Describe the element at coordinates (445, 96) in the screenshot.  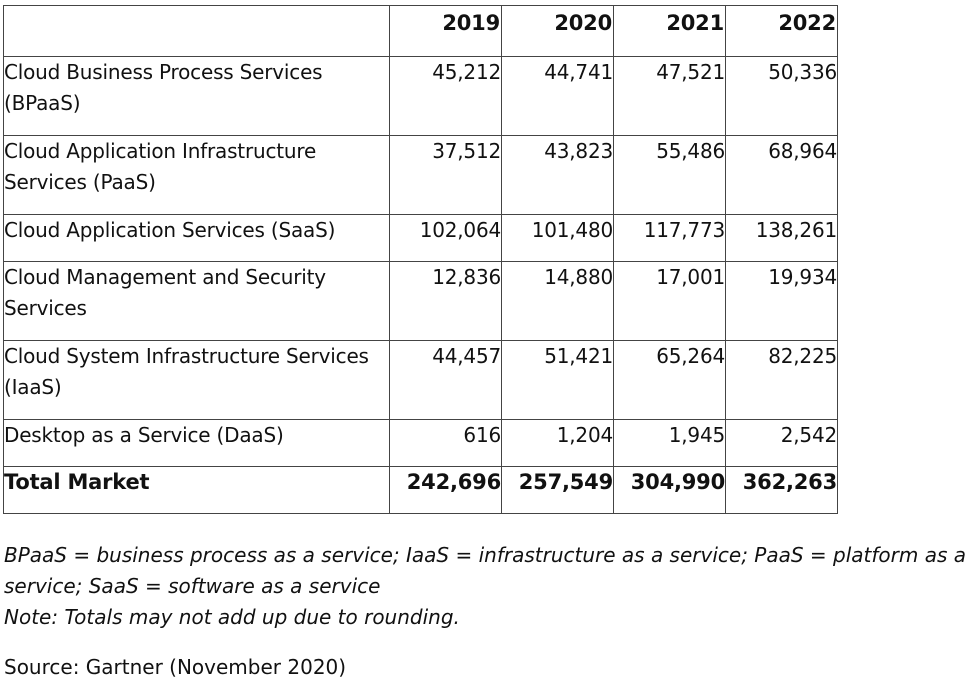
I see `data-cell: 45,212` at that location.